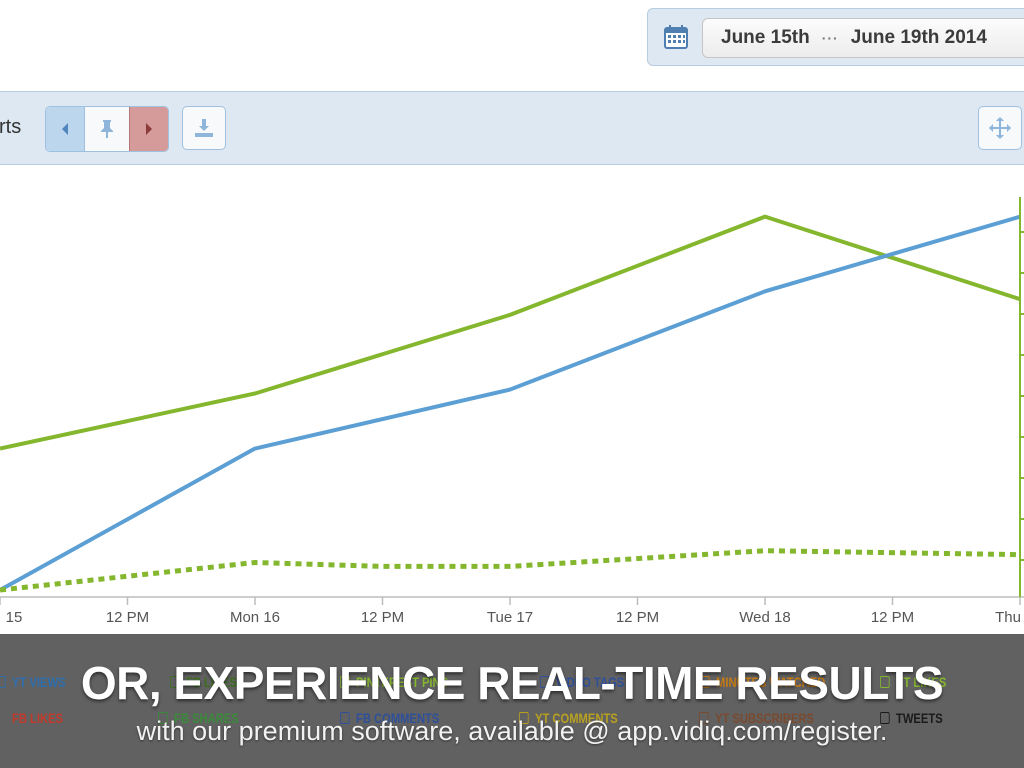 This screenshot has width=1024, height=768. Describe the element at coordinates (576, 718) in the screenshot. I see `legend-label: YT COMMENTS` at that location.